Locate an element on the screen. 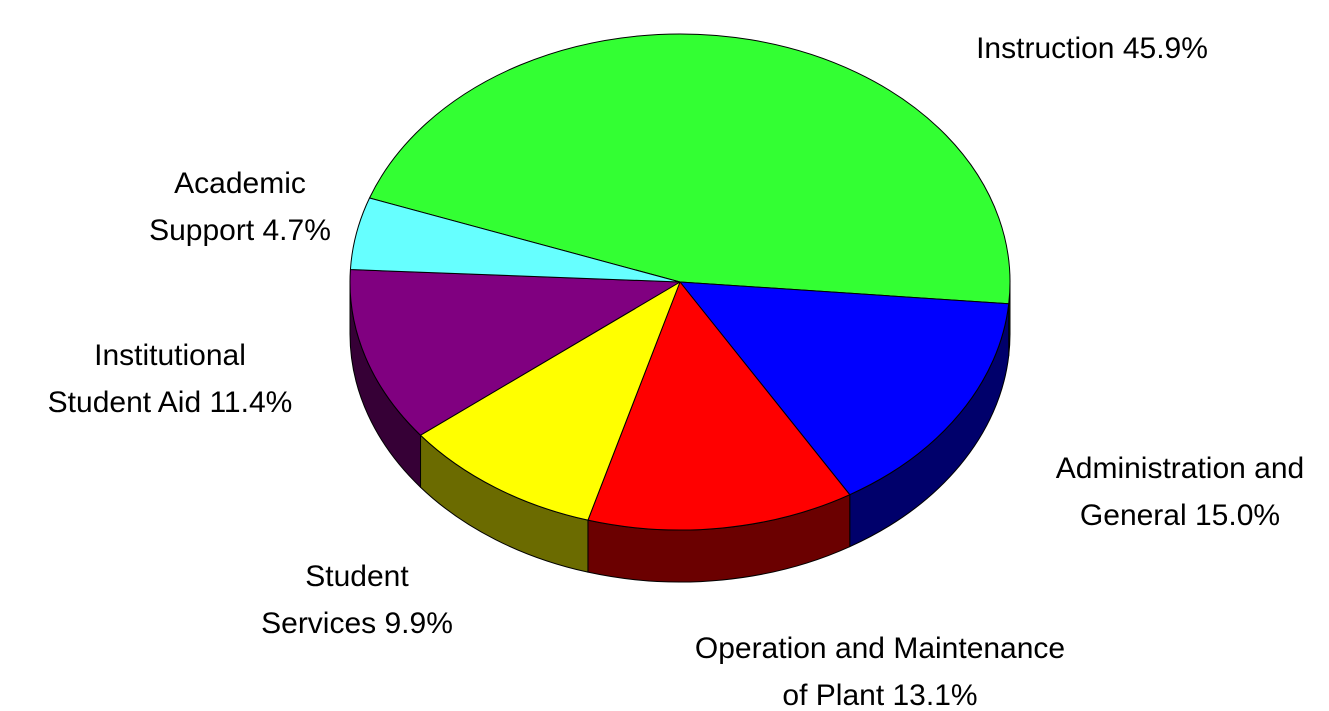 The height and width of the screenshot is (711, 1329). slice-label: Operation and Maintenance is located at coordinates (880, 648).